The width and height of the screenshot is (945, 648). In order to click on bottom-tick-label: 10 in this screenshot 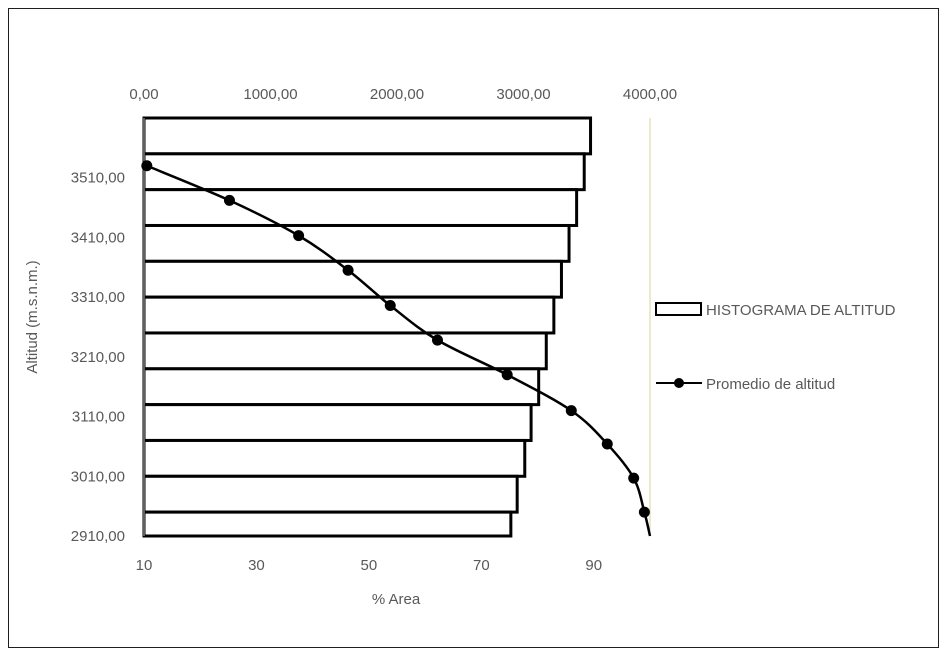, I will do `click(144, 565)`.